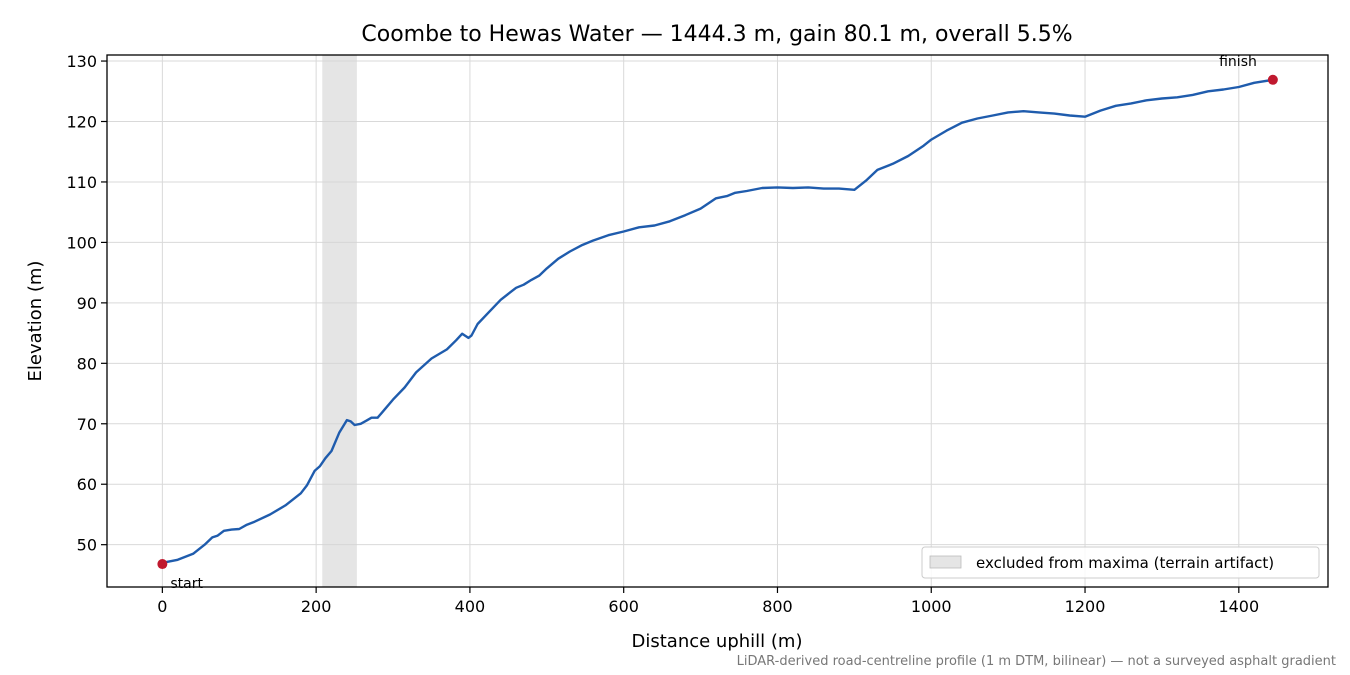 The width and height of the screenshot is (1350, 675). Describe the element at coordinates (777, 606) in the screenshot. I see `x-tick-label: 800` at that location.